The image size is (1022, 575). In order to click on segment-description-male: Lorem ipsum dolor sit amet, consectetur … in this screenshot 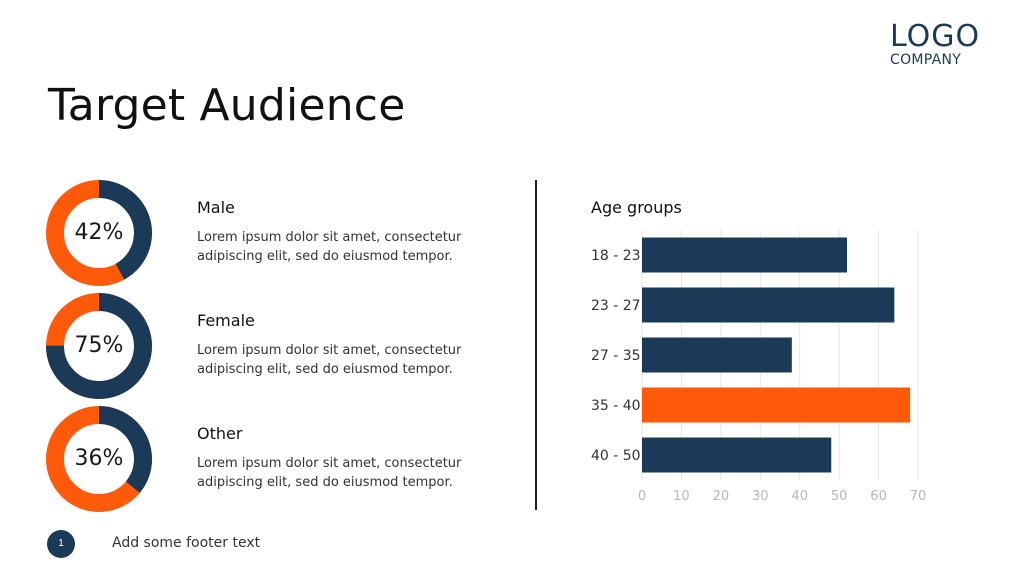, I will do `click(329, 247)`.